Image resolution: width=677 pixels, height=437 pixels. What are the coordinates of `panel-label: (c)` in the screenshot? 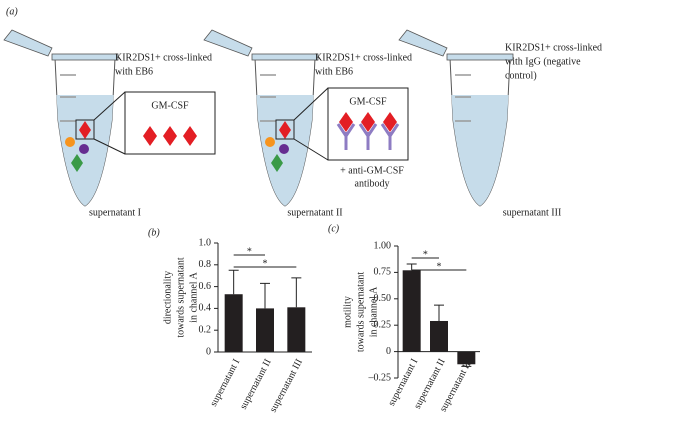 It's located at (334, 228).